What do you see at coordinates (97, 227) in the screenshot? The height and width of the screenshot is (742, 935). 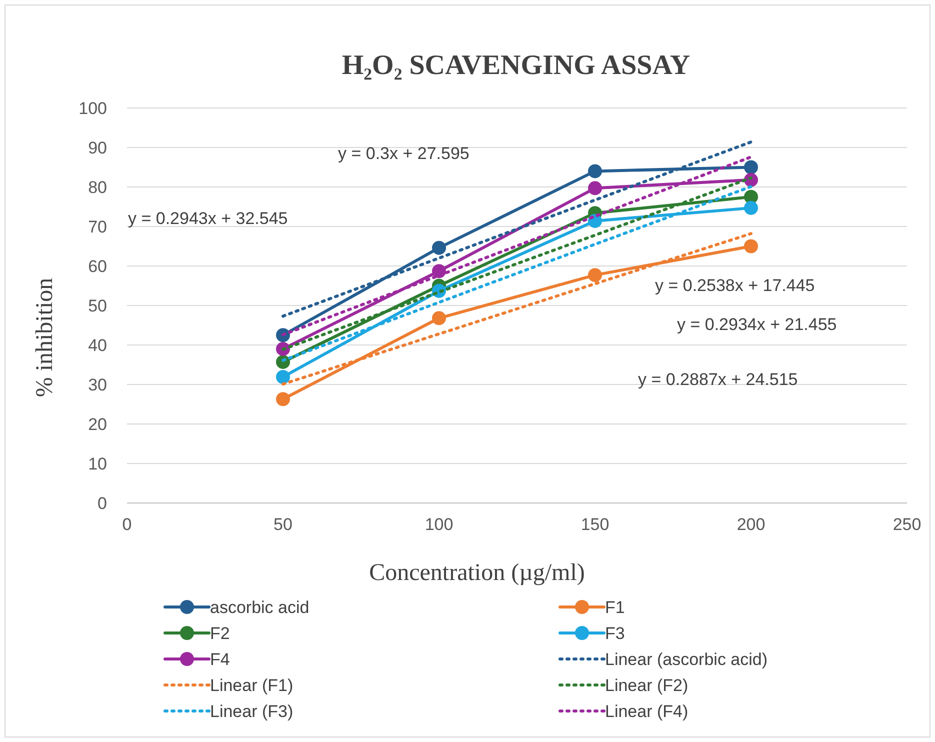 I see `y-tick-label: 70` at bounding box center [97, 227].